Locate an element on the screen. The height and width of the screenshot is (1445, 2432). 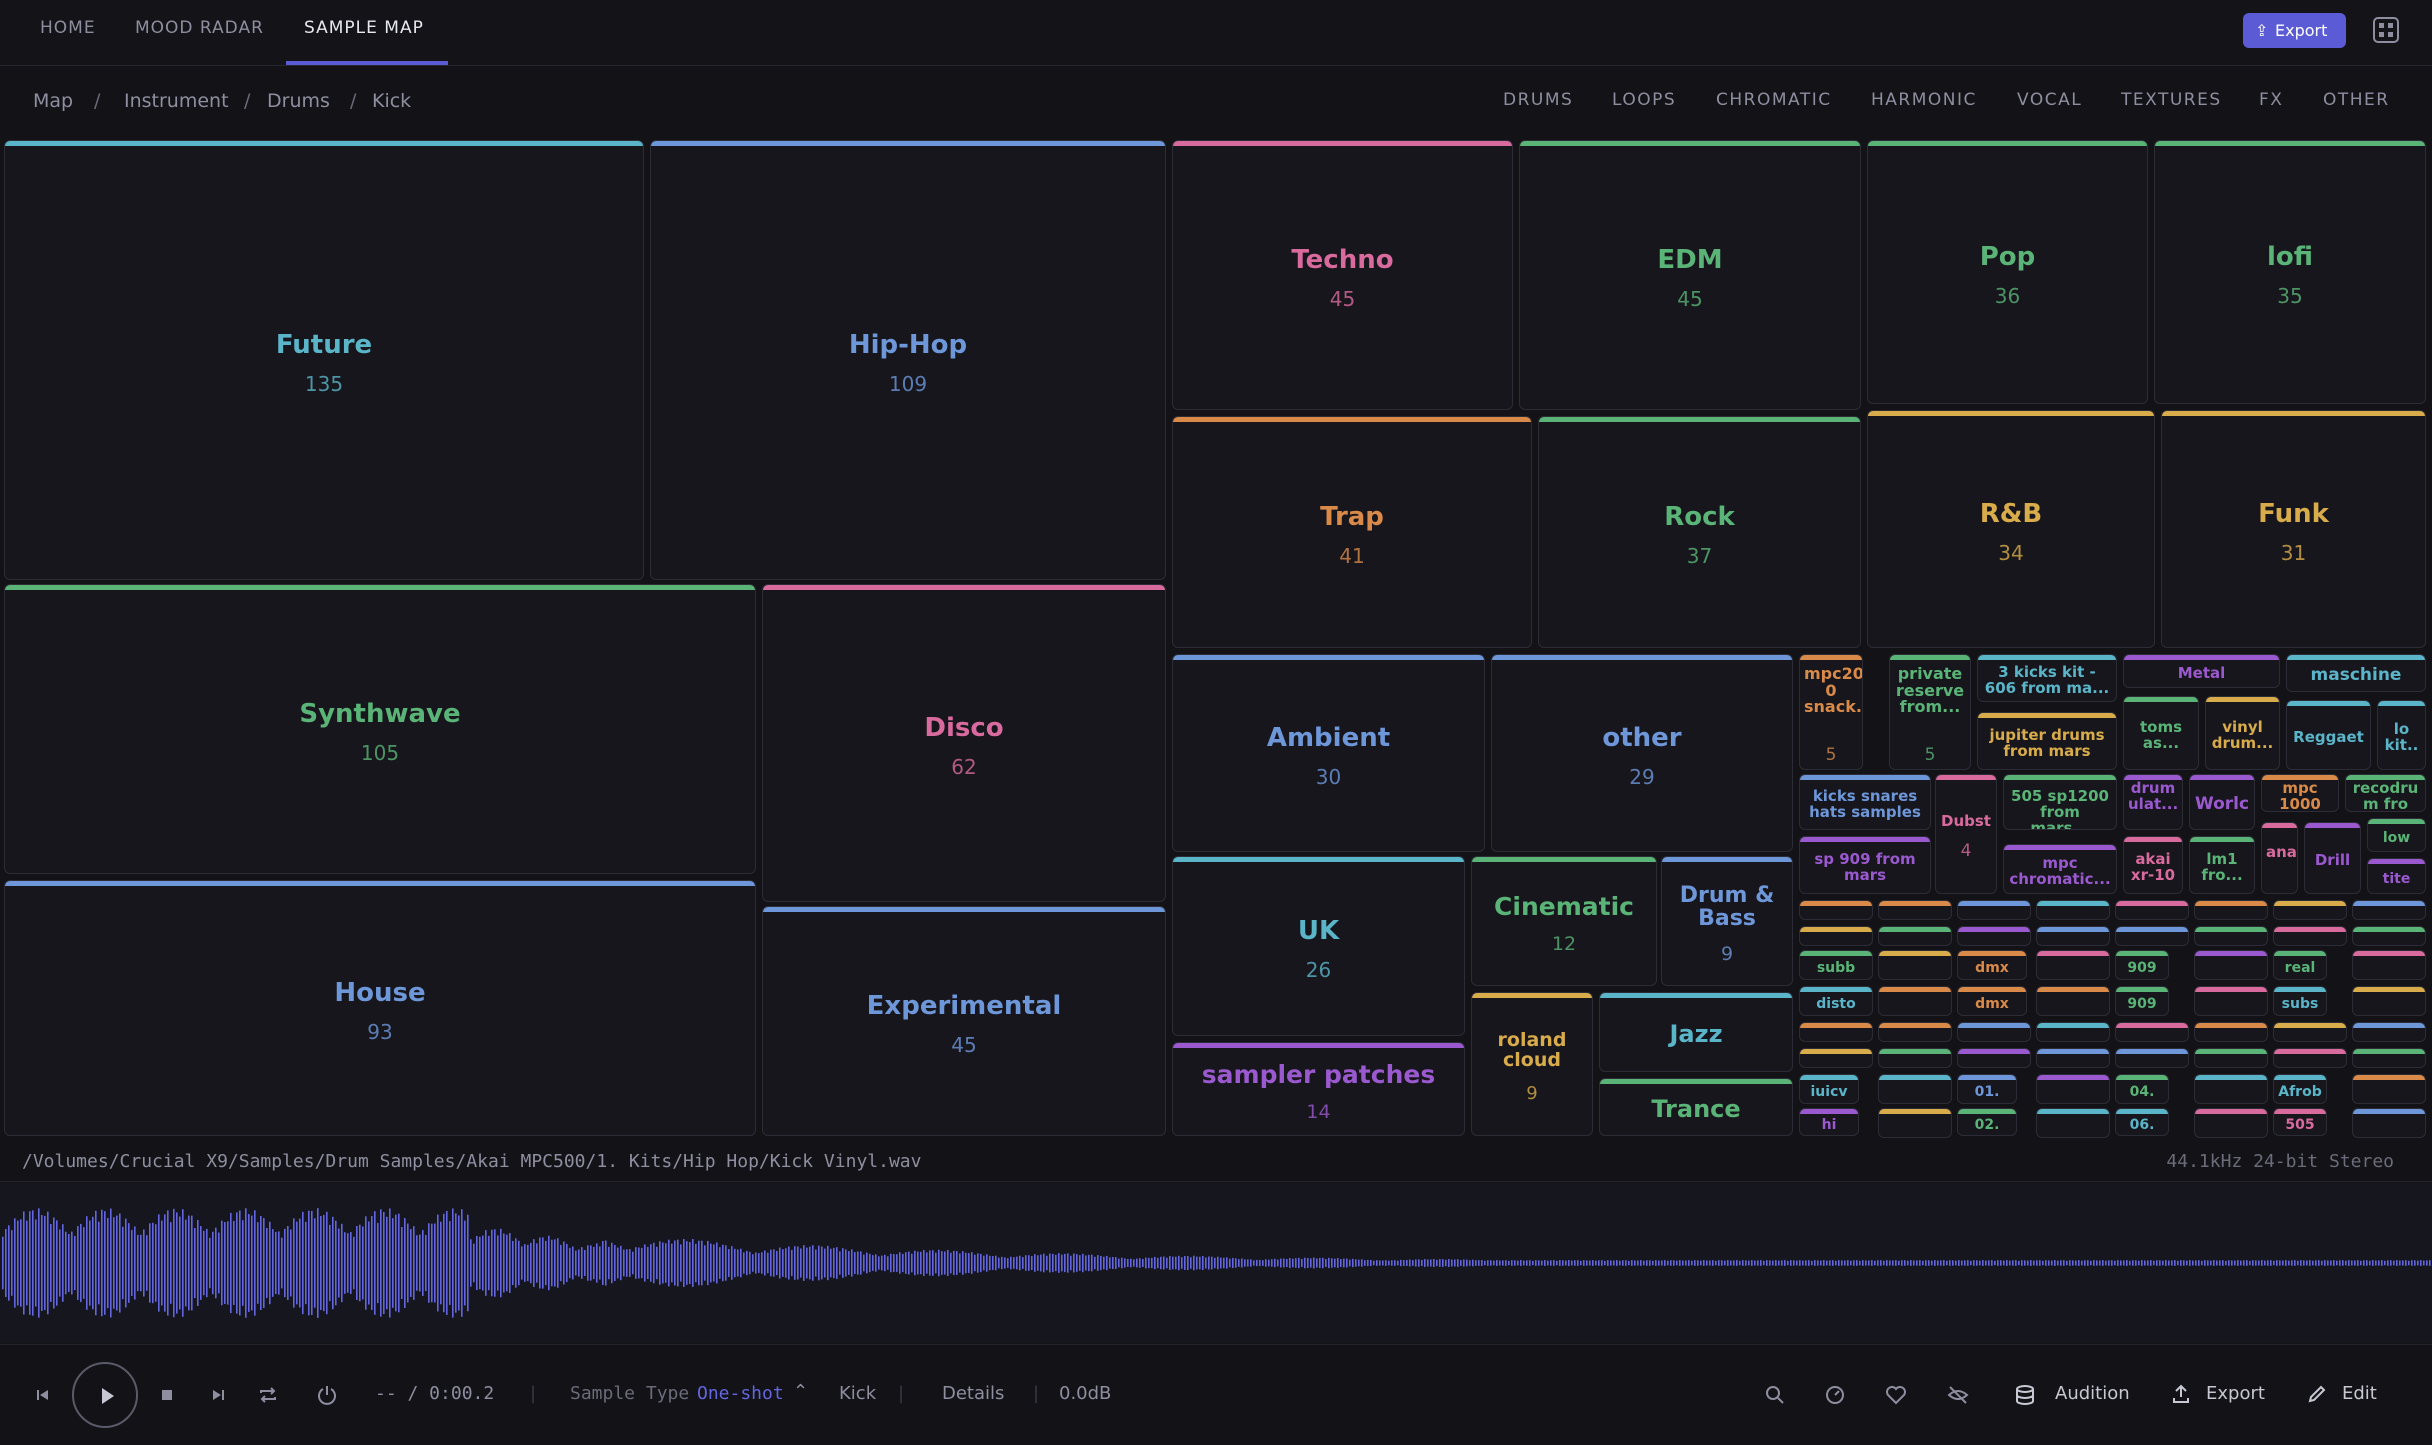
tile-low: low is located at coordinates (2396, 835).